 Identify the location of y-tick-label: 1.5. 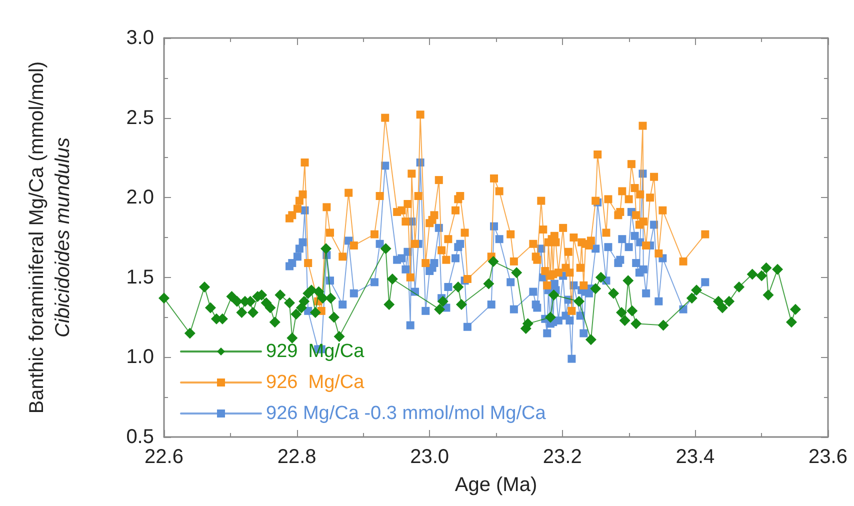
(140, 277).